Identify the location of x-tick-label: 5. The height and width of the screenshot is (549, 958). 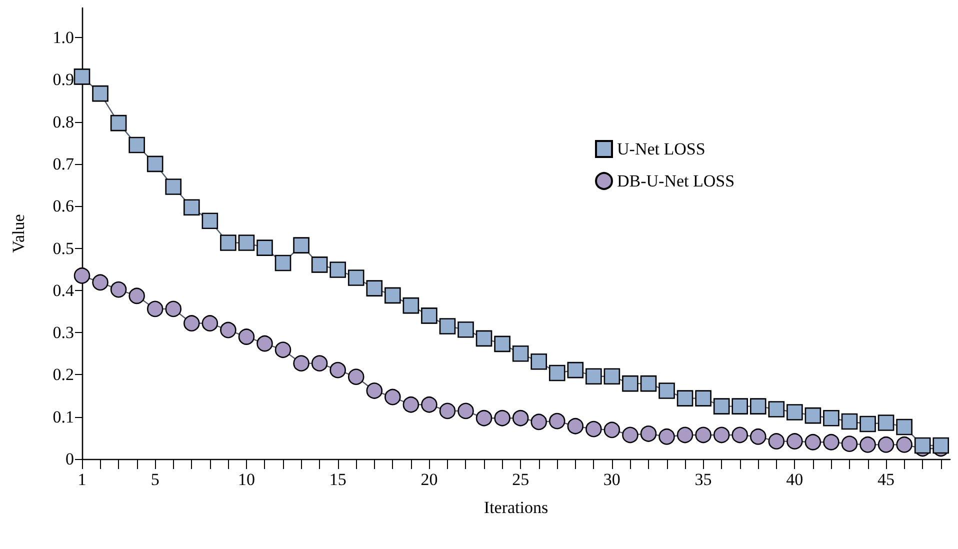
(155, 479).